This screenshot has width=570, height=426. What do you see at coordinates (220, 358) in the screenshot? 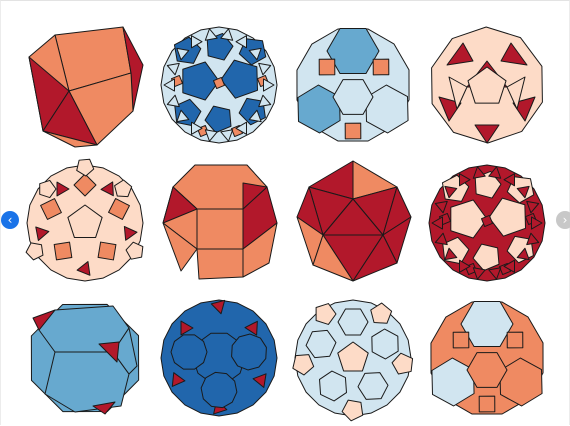
I see `polyhedron-thumbnail-truncated-dodecahedron` at bounding box center [220, 358].